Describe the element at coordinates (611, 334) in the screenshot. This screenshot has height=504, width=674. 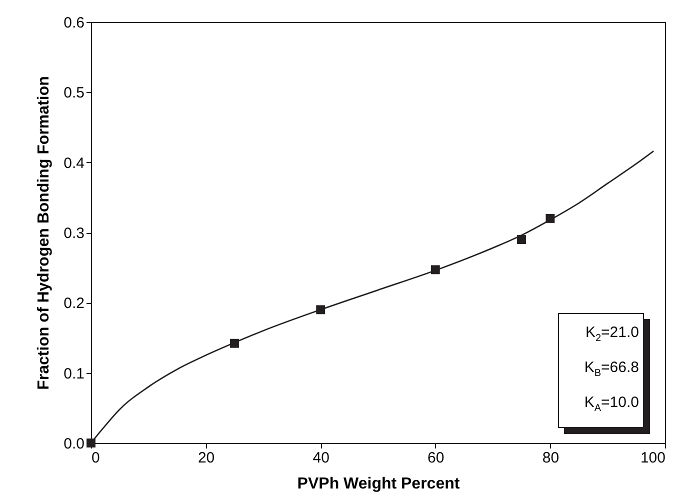
I see `annotation: K$_{2}$=21.0` at that location.